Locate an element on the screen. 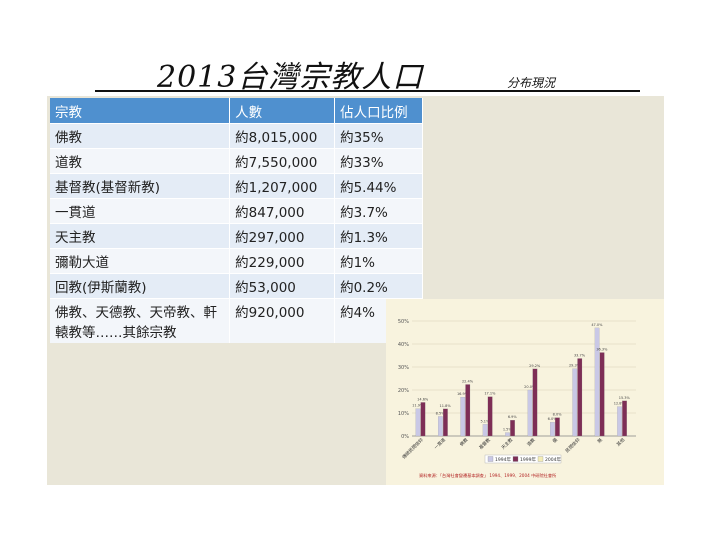 This screenshot has width=720, height=540. source-note: 資料來源：「台灣社會變遷基本調查」 1994、1999、2004 中研院社會所 is located at coordinates (487, 475).